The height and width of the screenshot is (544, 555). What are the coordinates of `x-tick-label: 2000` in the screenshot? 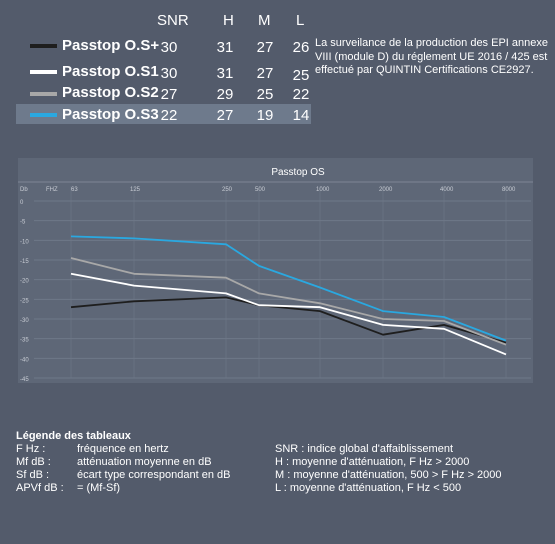 It's located at (386, 190).